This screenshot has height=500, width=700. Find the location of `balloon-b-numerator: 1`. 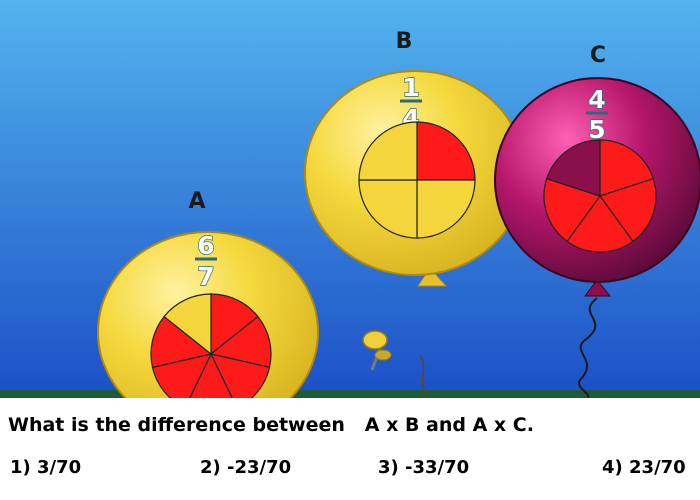

balloon-b-numerator: 1 is located at coordinates (410, 87).